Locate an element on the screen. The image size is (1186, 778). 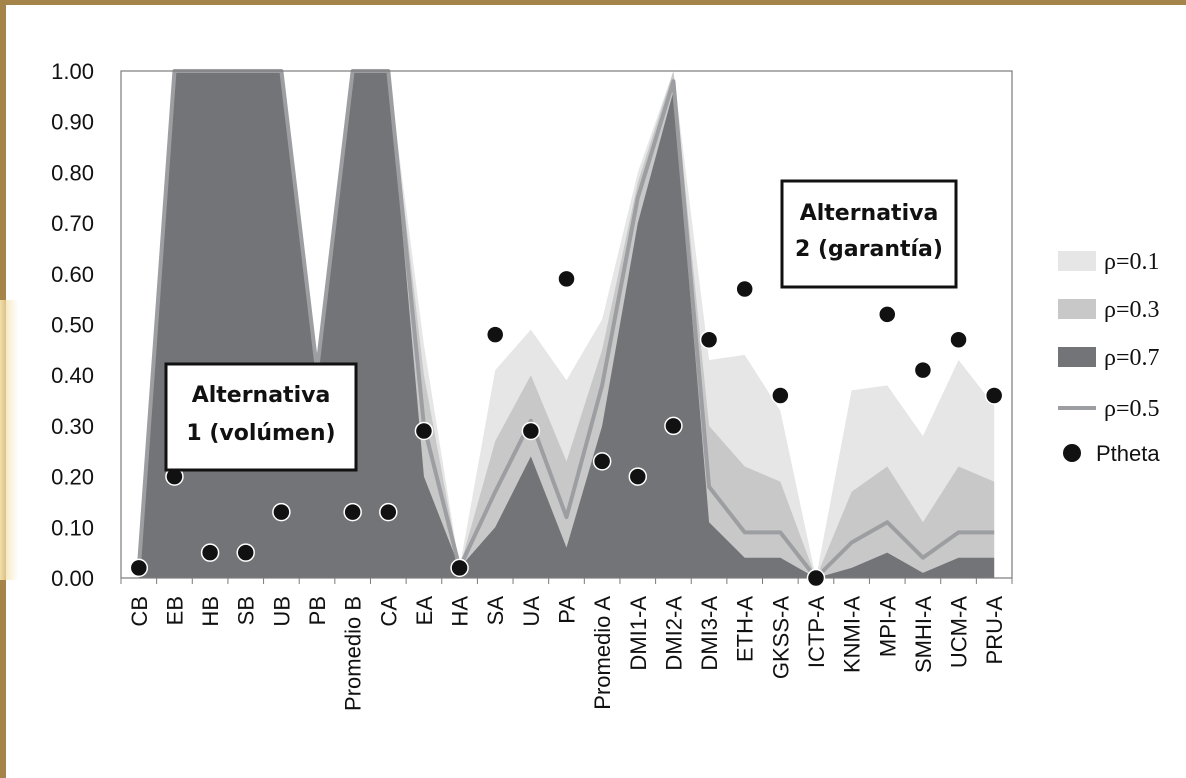
ptheta-point-promedio-a is located at coordinates (602, 461).